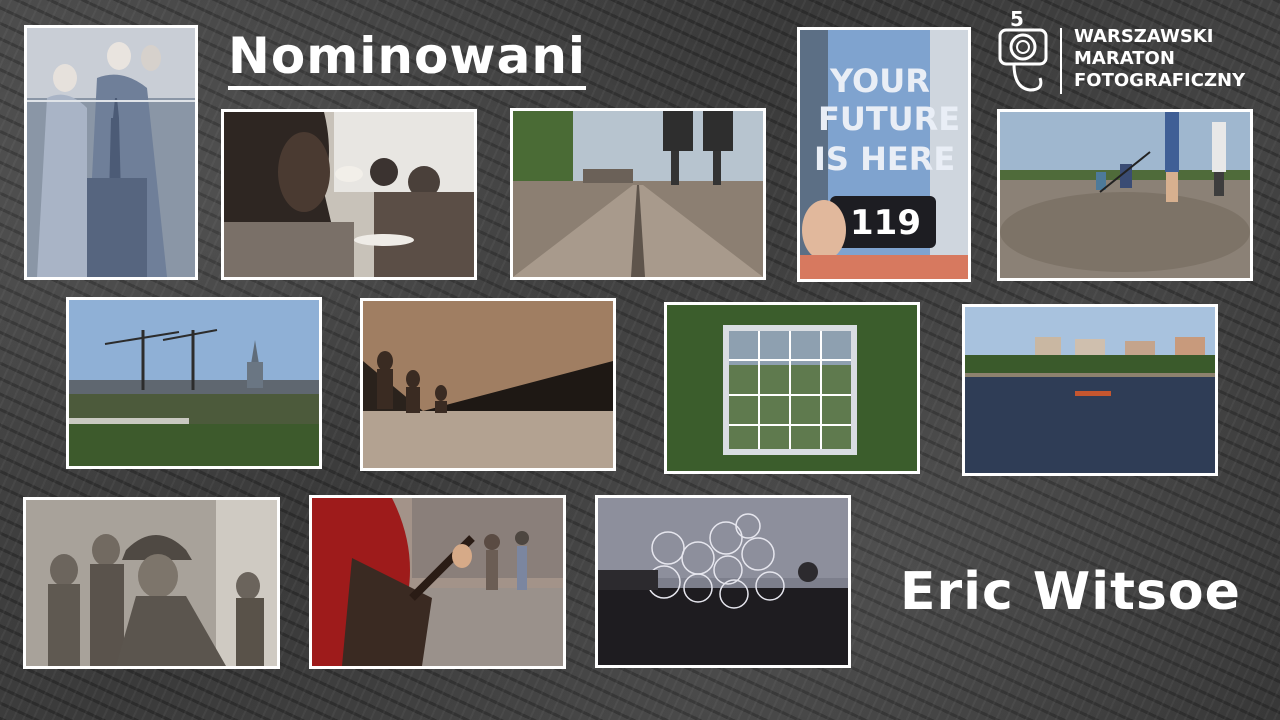  Describe the element at coordinates (792, 388) in the screenshot. I see `photo-ivy-window` at that location.